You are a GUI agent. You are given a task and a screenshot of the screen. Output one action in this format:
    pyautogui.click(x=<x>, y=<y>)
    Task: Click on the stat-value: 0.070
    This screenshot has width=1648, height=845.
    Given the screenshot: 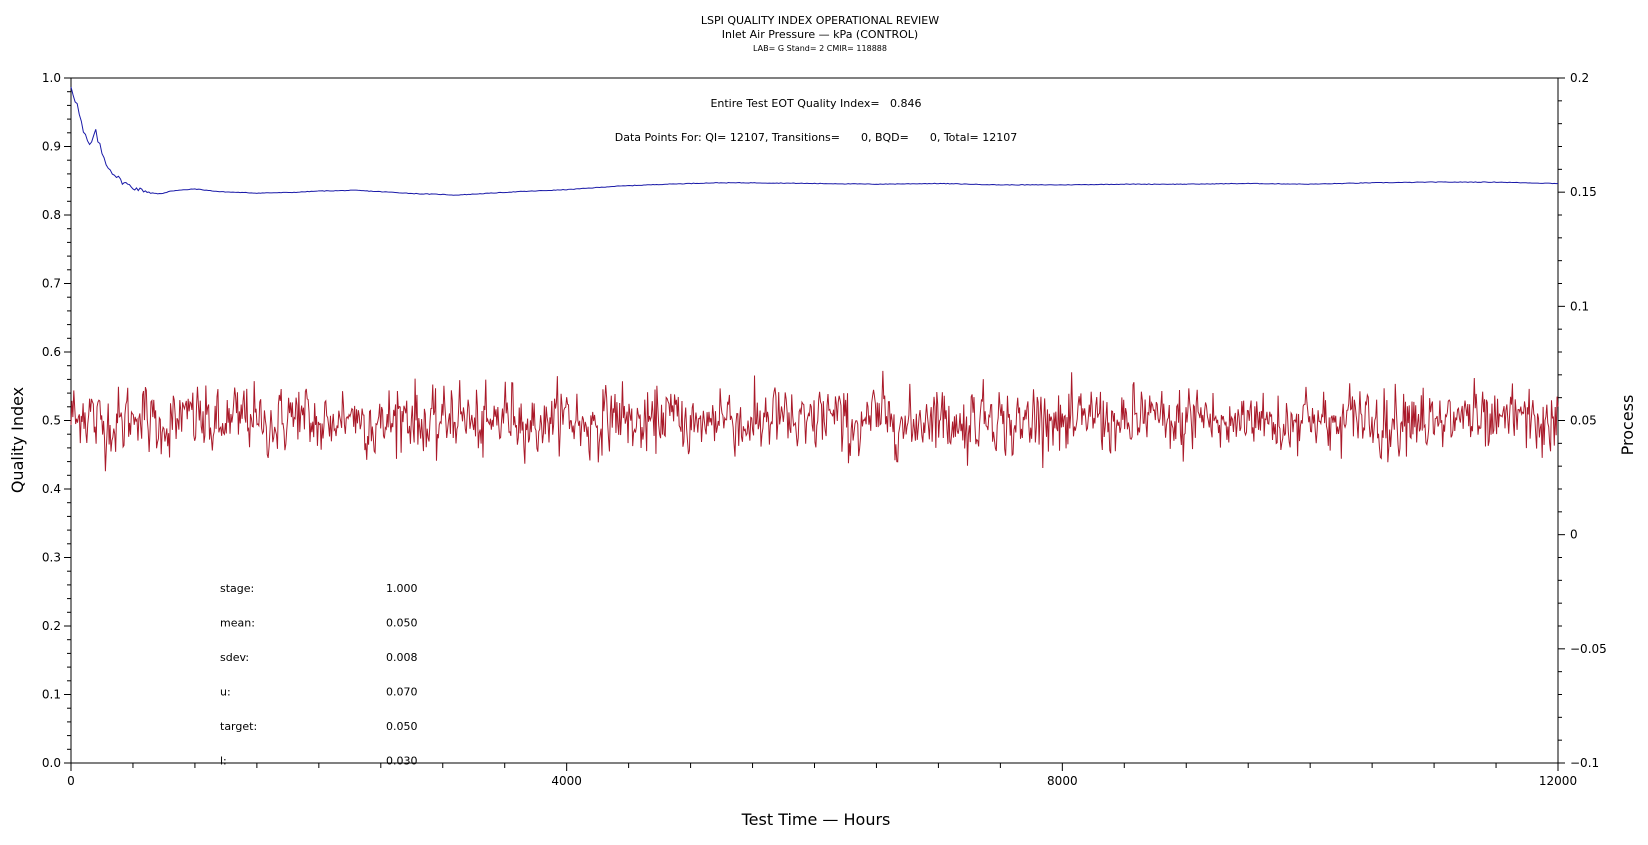 What is the action you would take?
    pyautogui.click(x=402, y=692)
    